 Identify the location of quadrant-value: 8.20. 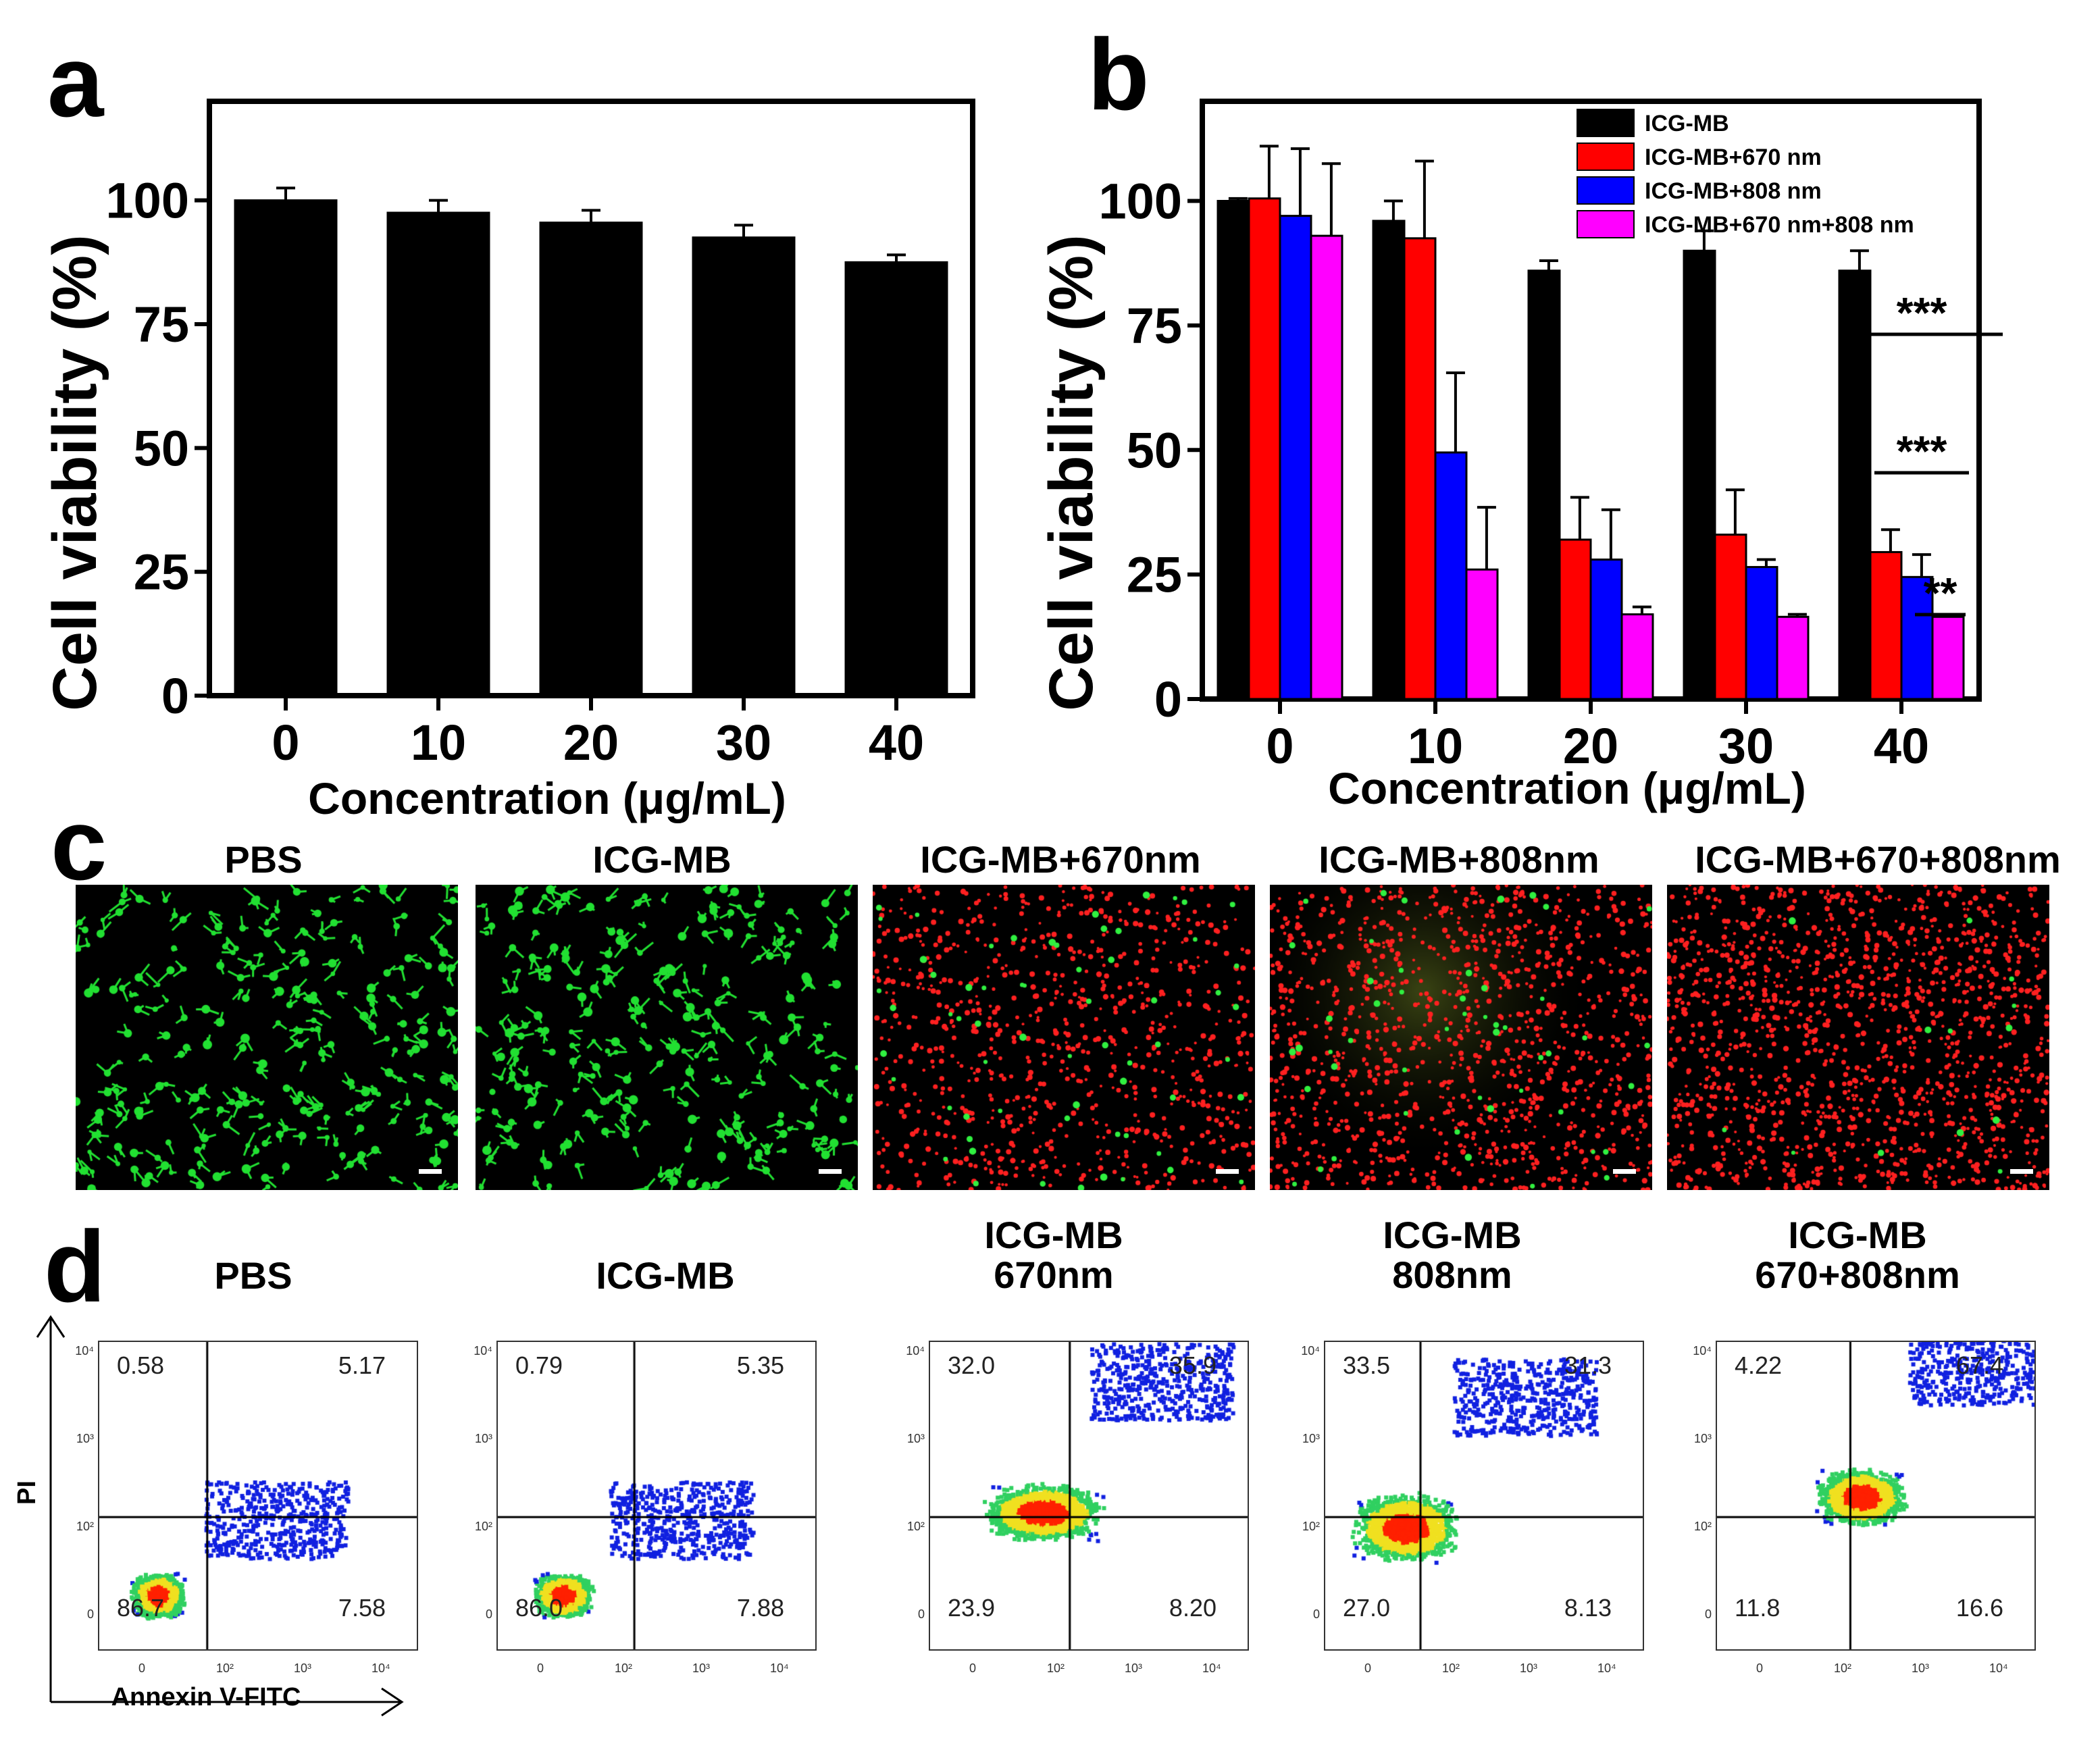
(1193, 1608).